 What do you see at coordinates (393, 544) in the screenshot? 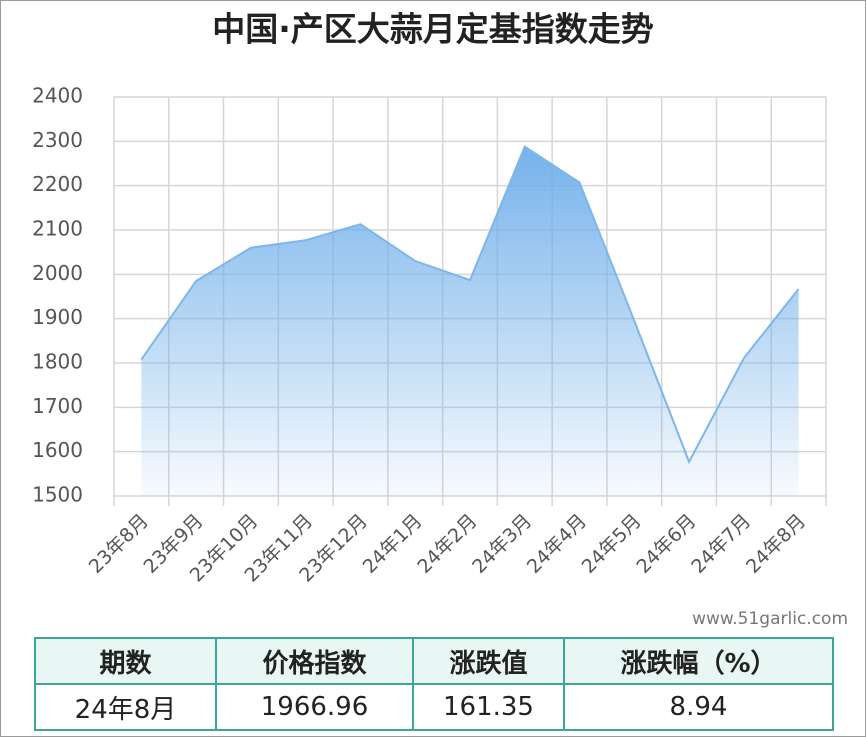
I see `x-tick-label: 24年1月` at bounding box center [393, 544].